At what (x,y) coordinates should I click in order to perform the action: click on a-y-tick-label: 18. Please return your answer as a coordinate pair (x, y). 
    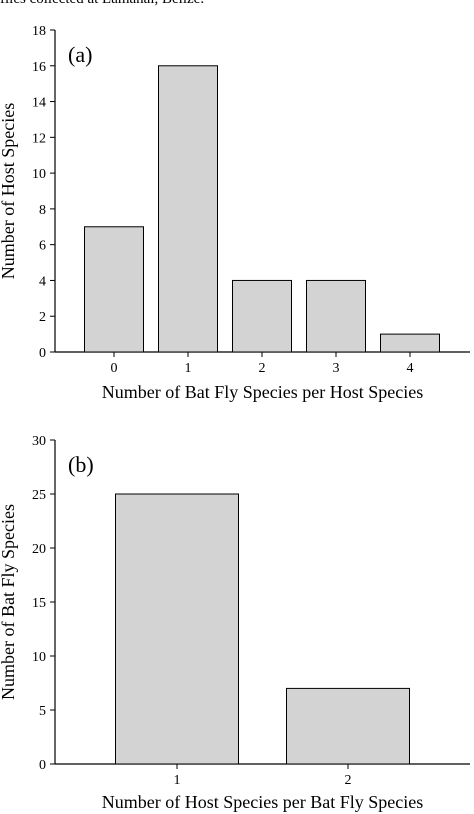
    Looking at the image, I should click on (39, 31).